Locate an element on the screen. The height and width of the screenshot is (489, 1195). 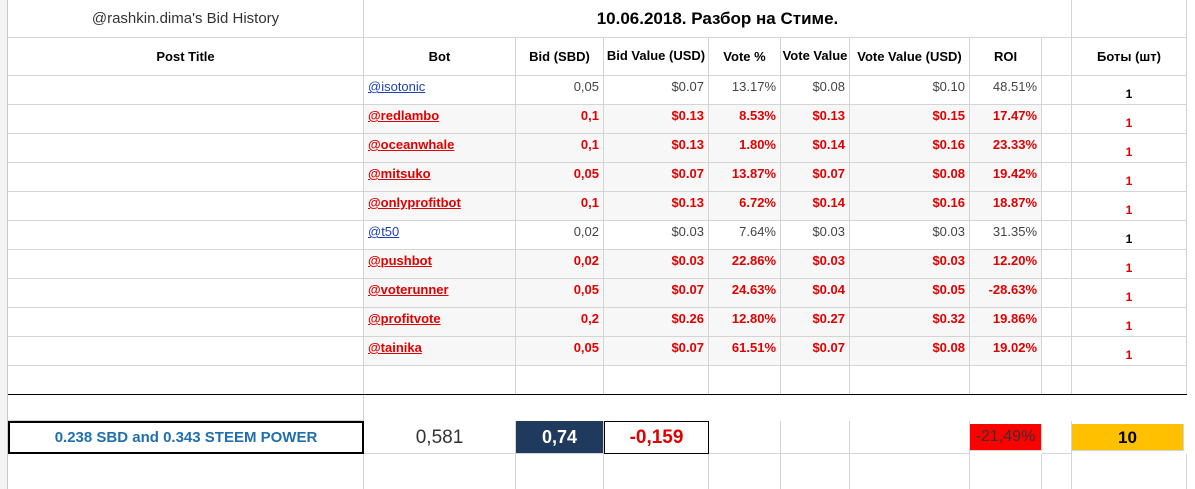
roi-cell: 23.33% is located at coordinates (1006, 148).